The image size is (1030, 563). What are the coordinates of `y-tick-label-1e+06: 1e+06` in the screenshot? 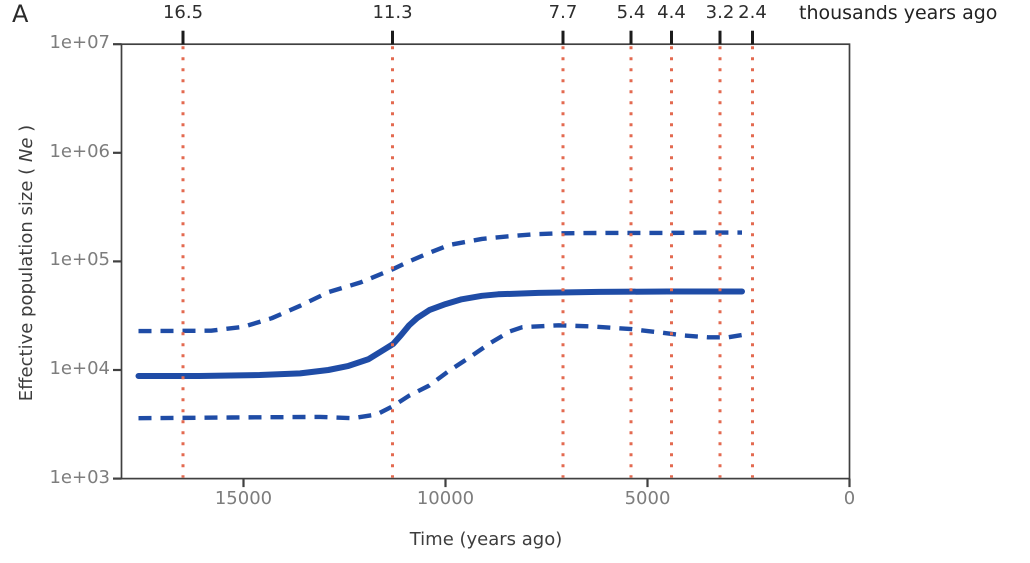 It's located at (79, 151).